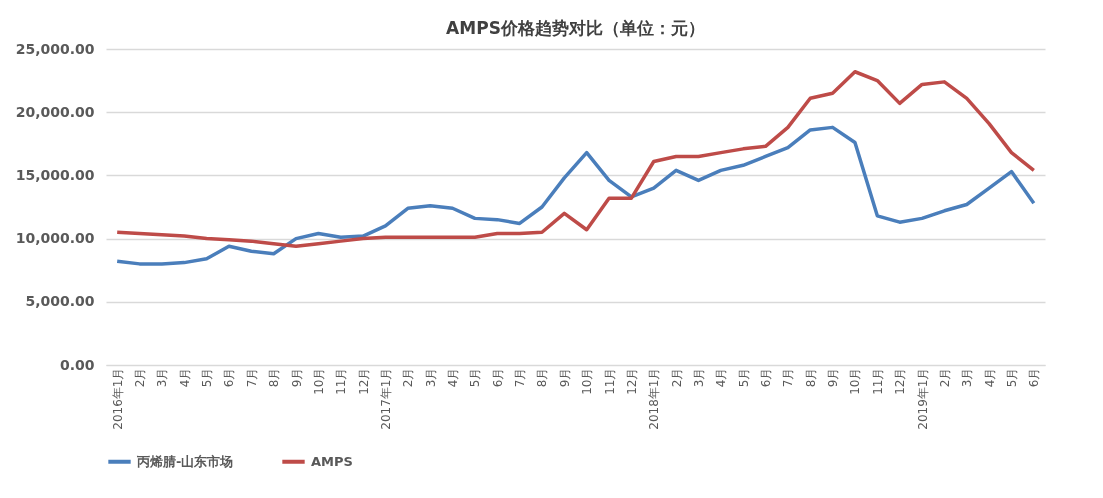  I want to click on x-tick-label: 2016年1月, so click(117, 398).